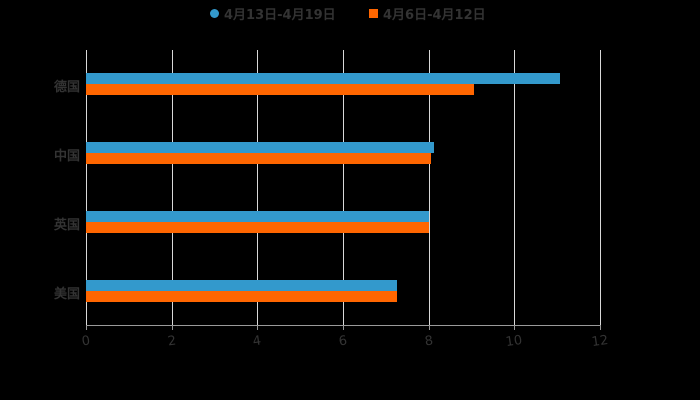 This screenshot has height=400, width=700. Describe the element at coordinates (343, 341) in the screenshot. I see `x-tick-label: 6` at that location.